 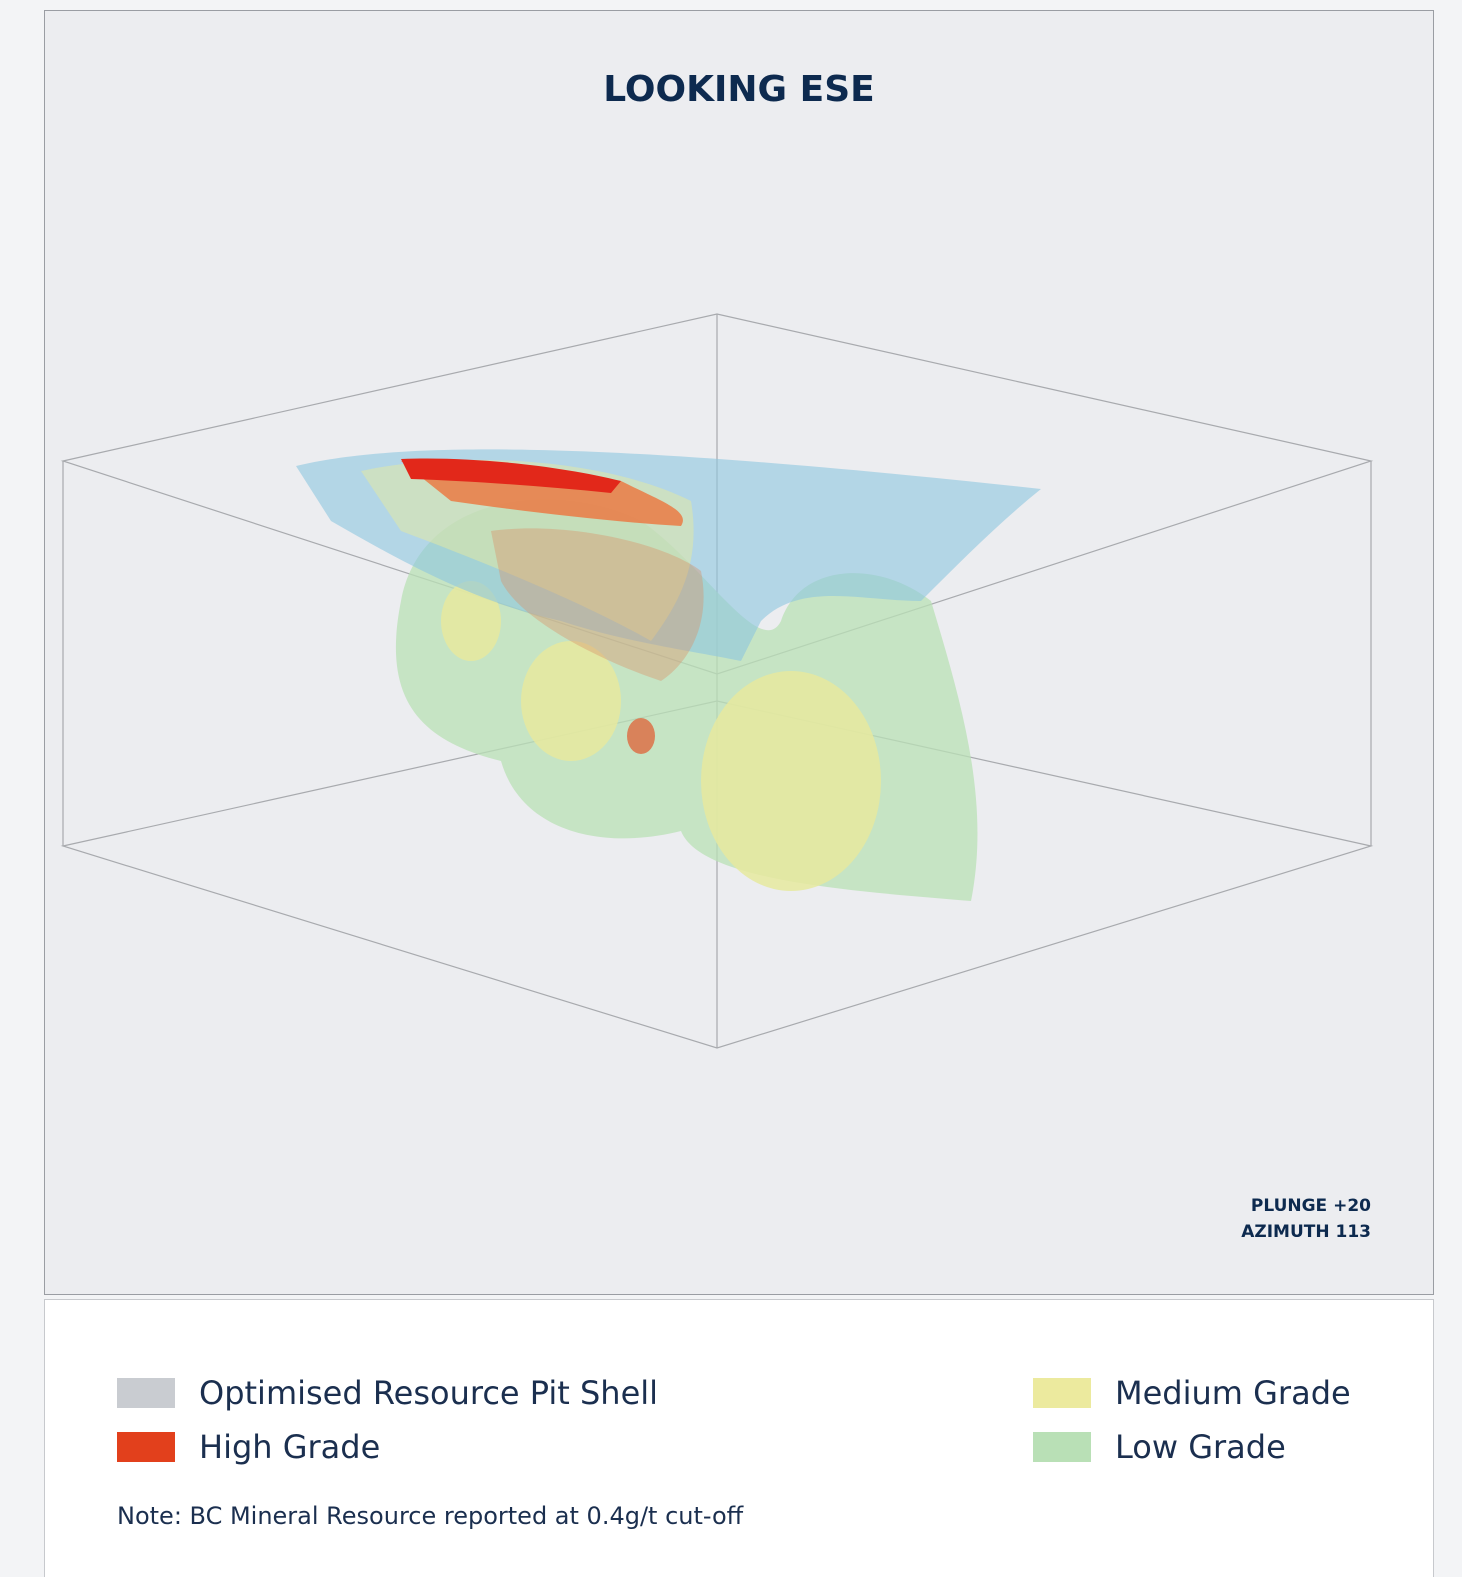 What do you see at coordinates (739, 89) in the screenshot?
I see `title: LOOKING ESE` at bounding box center [739, 89].